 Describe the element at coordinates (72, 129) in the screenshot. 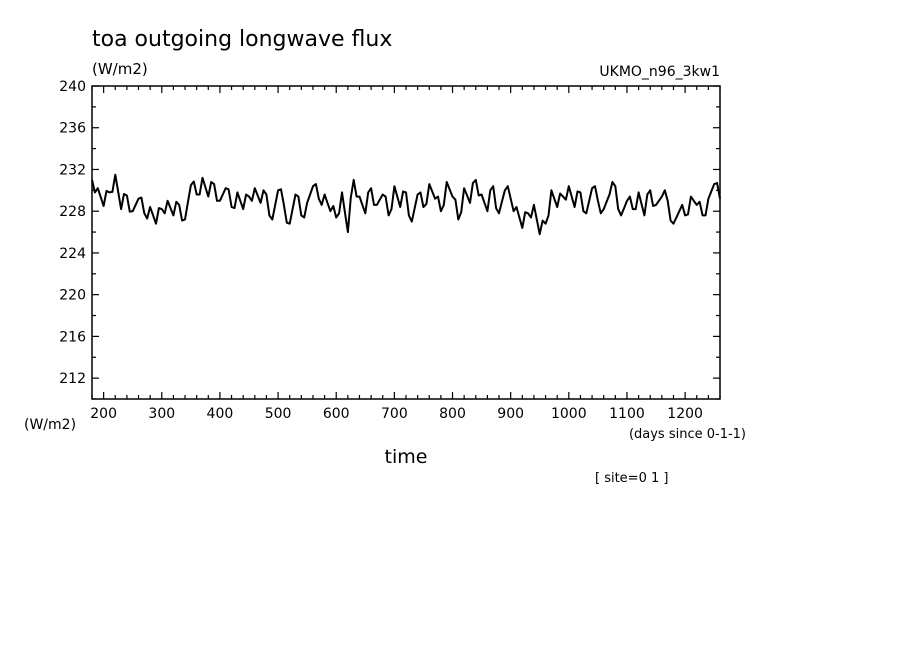

I see `y-tick-label: 236` at that location.